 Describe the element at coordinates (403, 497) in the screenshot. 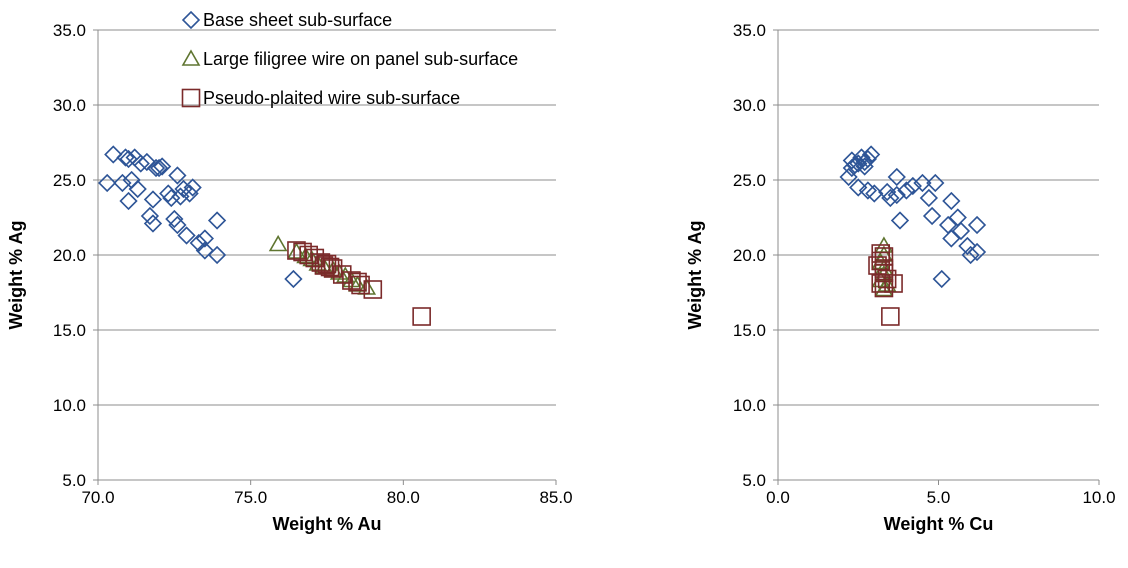

I see `x-tick-label: 80.0` at that location.